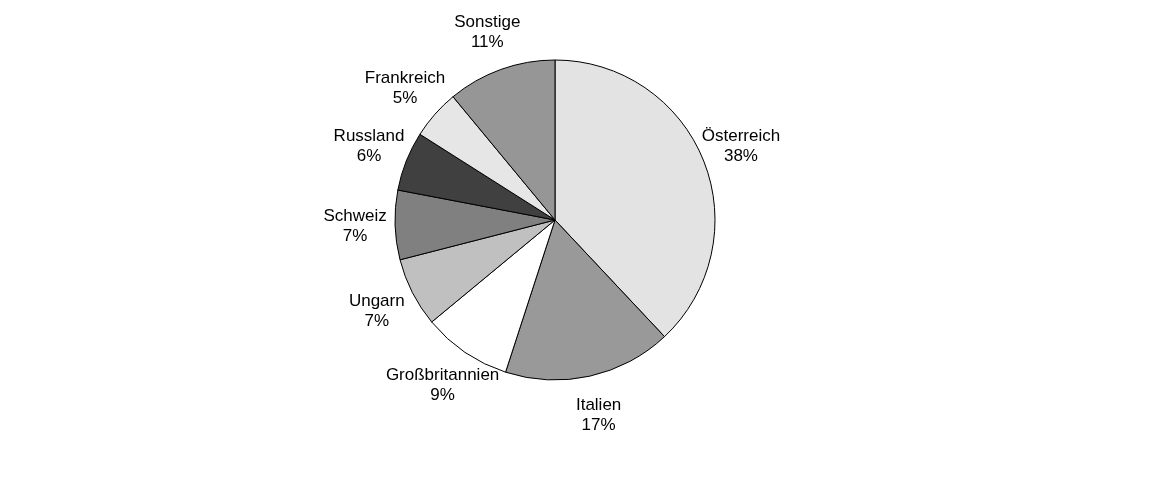 This screenshot has height=480, width=1157. What do you see at coordinates (442, 395) in the screenshot?
I see `data-label: 9%` at bounding box center [442, 395].